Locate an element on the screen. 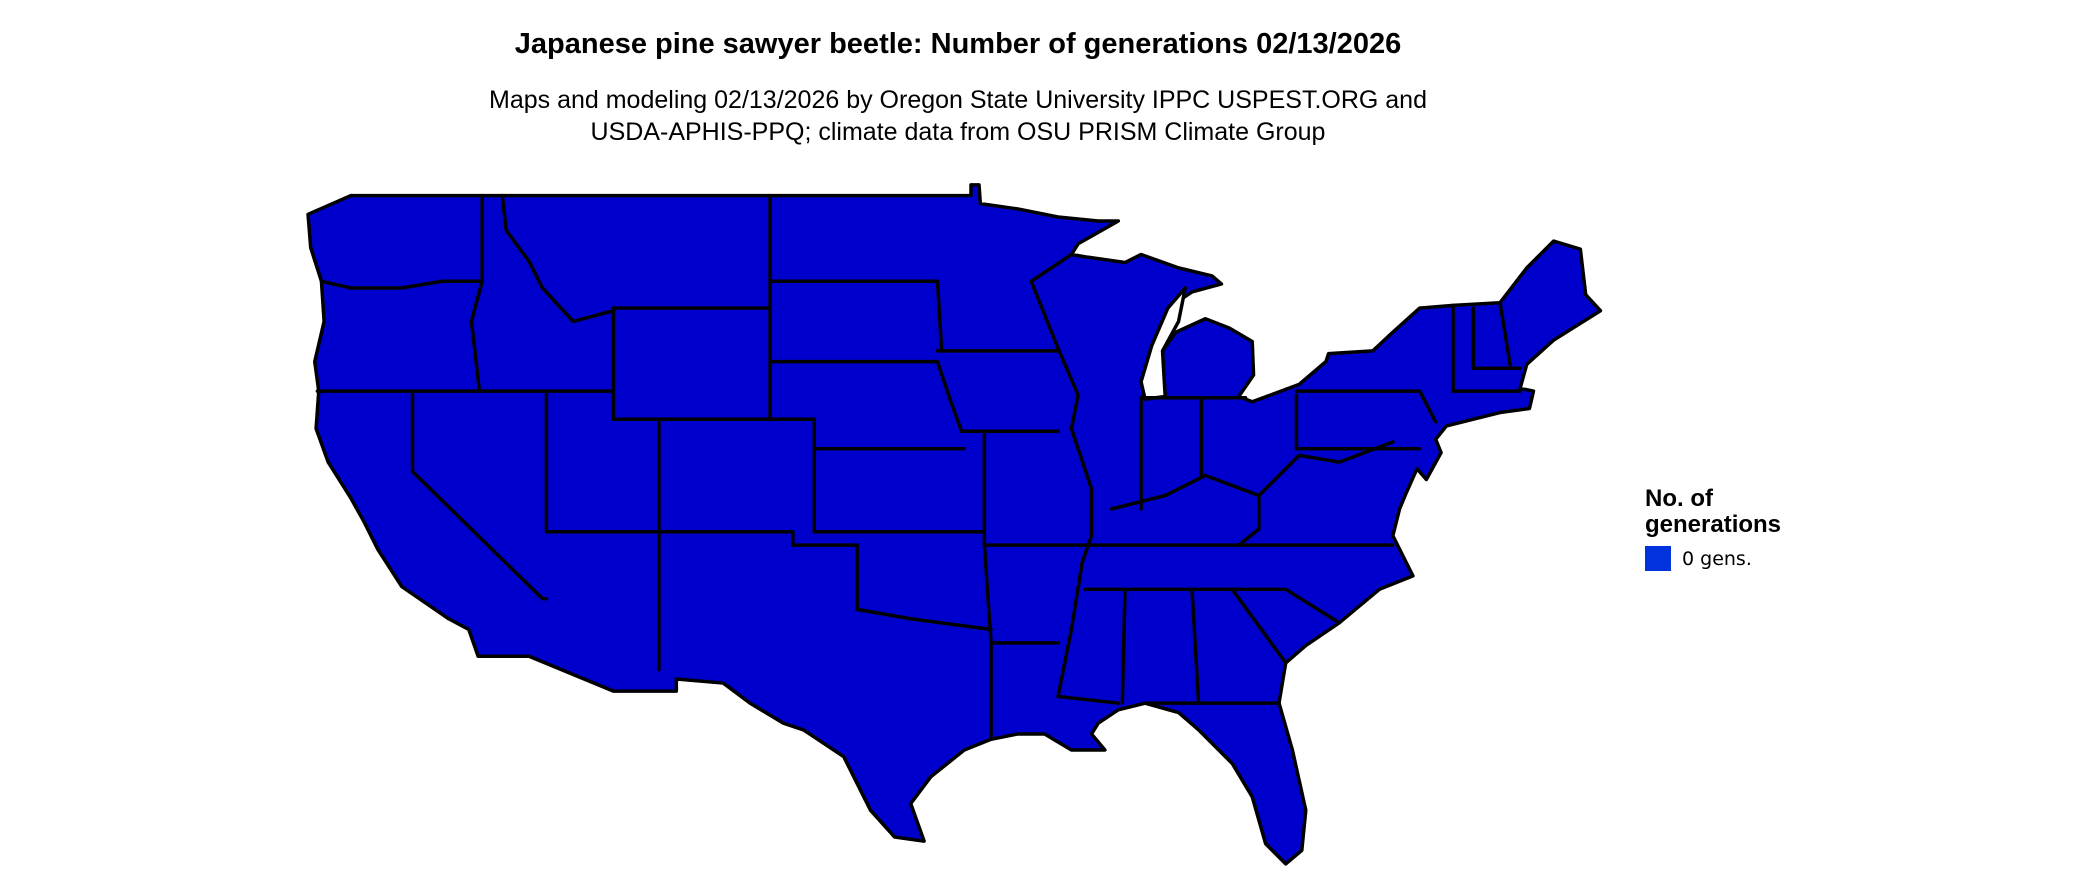  legend-title-line-2: generations is located at coordinates (1713, 524).